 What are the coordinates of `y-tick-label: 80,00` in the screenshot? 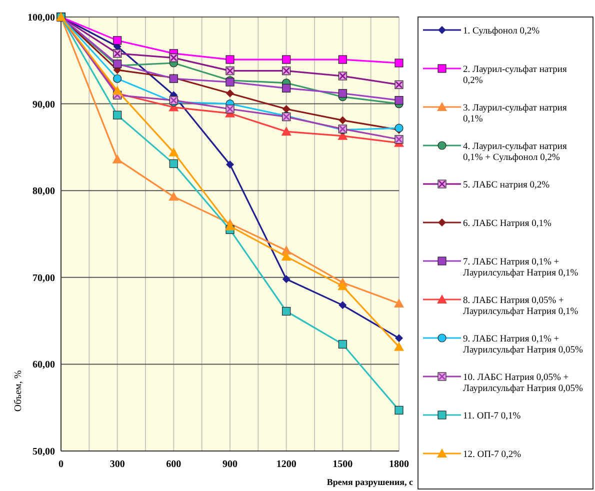 It's located at (43, 192).